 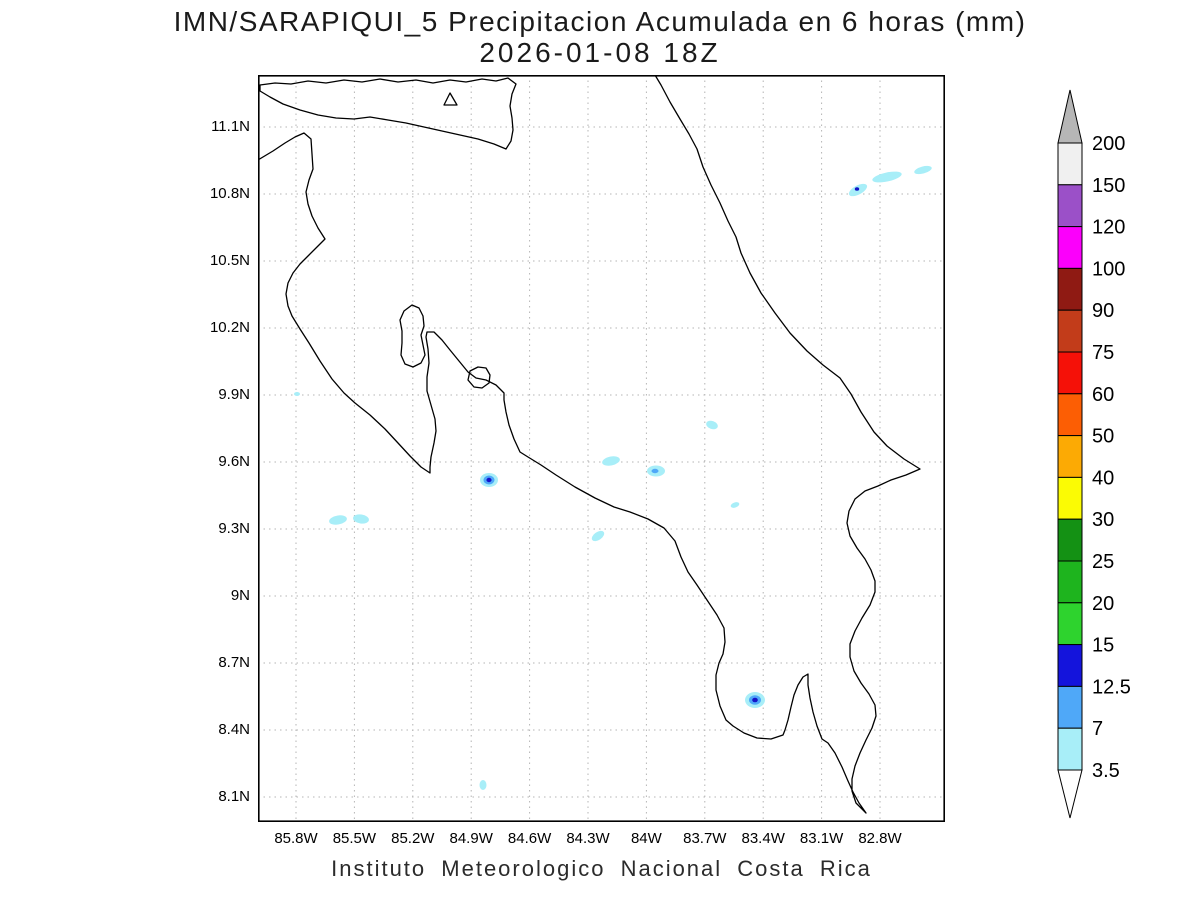 What do you see at coordinates (388, 113) in the screenshot?
I see `lake-nicaragua-shore` at bounding box center [388, 113].